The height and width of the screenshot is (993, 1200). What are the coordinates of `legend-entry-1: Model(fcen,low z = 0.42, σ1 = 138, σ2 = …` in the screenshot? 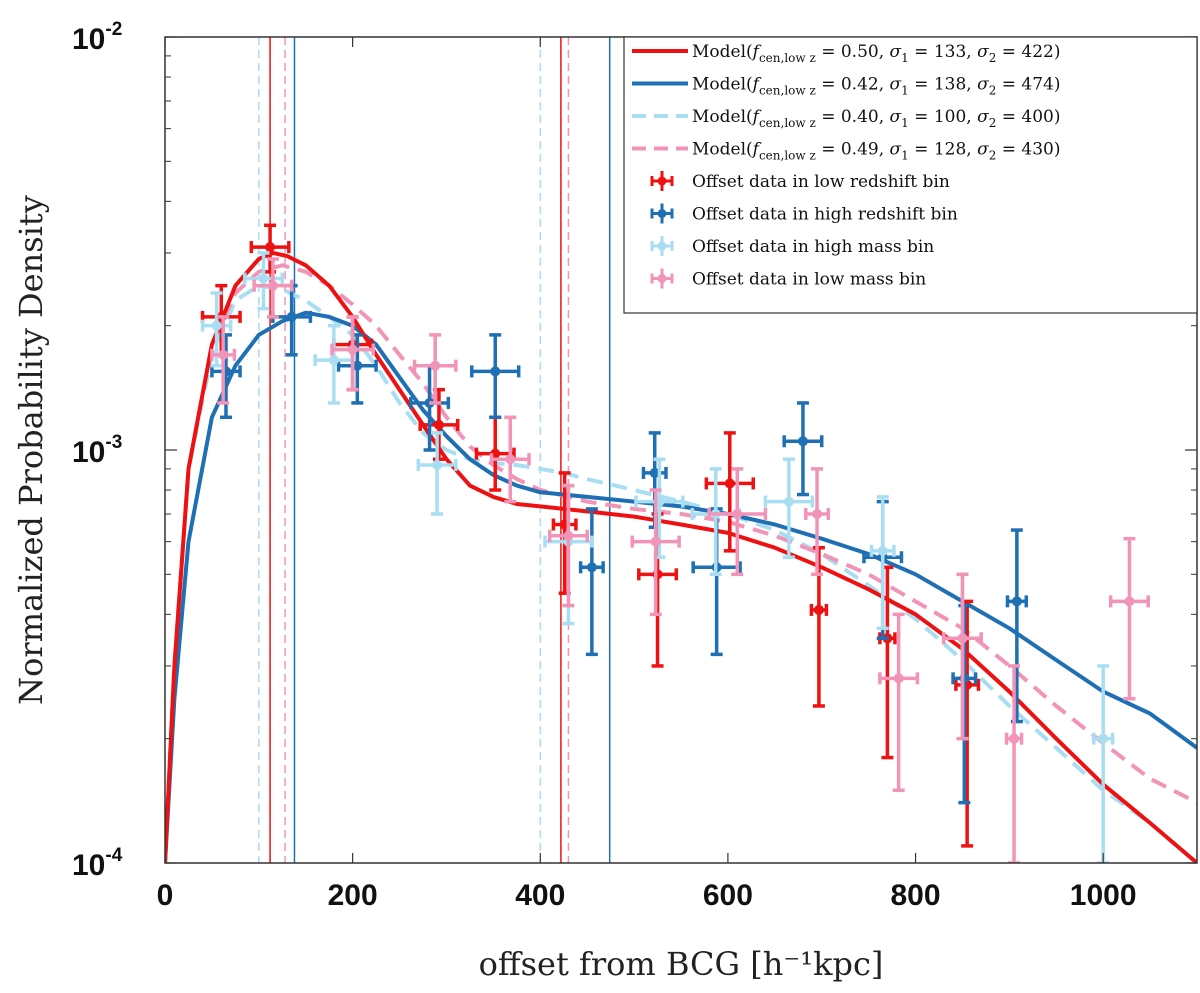 It's located at (846, 86).